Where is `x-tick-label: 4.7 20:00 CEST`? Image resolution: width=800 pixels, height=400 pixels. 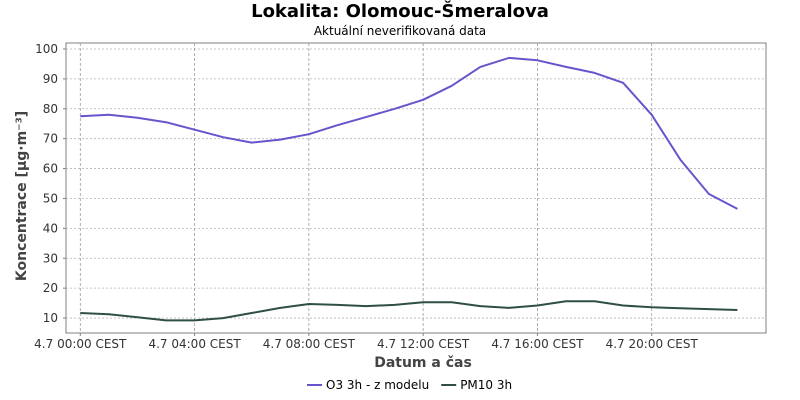 x-tick-label: 4.7 20:00 CEST is located at coordinates (652, 344).